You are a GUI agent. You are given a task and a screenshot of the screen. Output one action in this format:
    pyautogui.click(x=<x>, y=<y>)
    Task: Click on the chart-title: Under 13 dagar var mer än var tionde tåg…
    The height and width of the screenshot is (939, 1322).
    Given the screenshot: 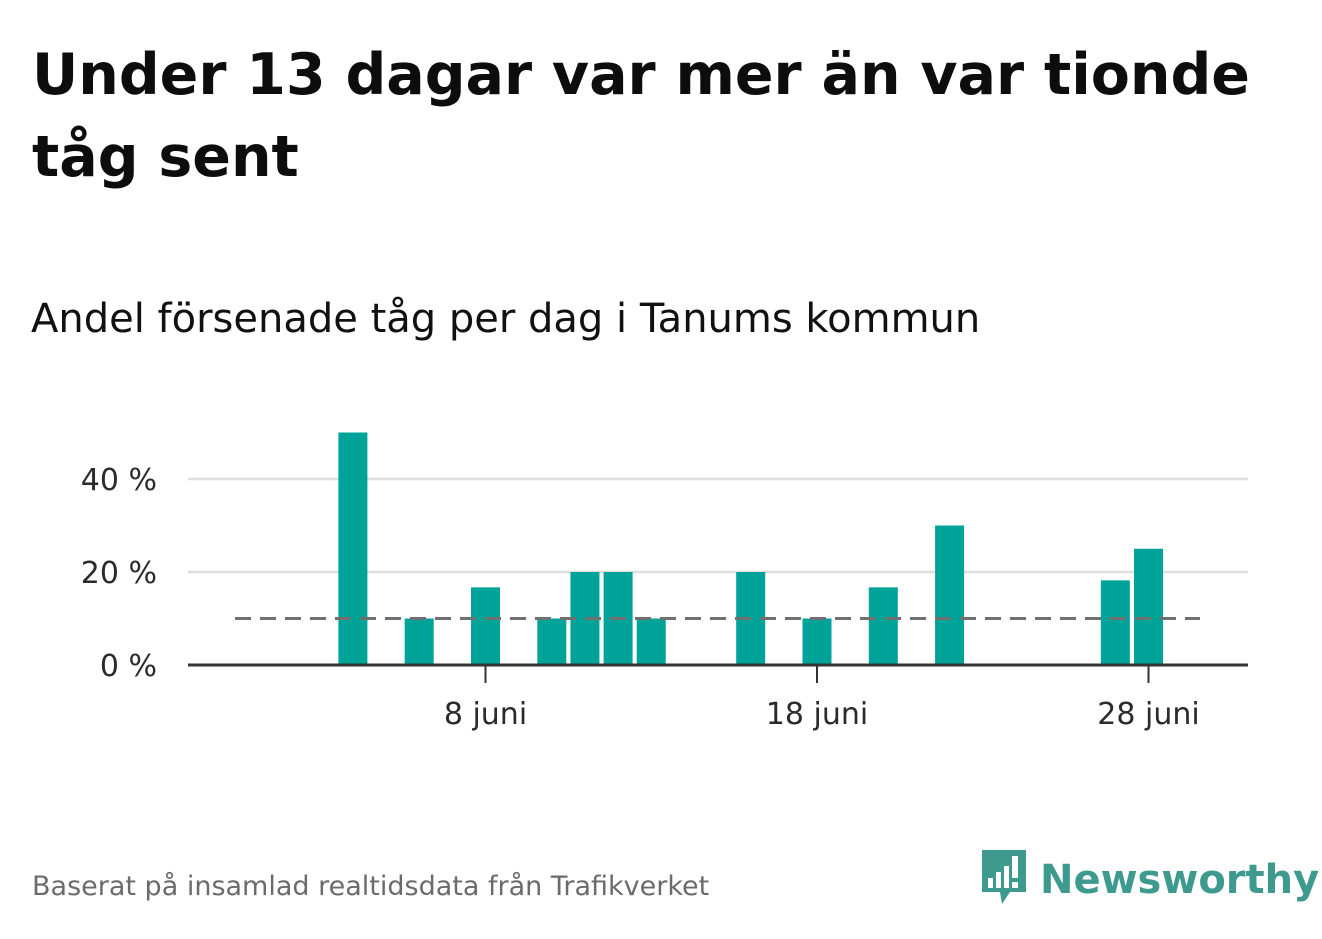 What is the action you would take?
    pyautogui.click(x=641, y=116)
    